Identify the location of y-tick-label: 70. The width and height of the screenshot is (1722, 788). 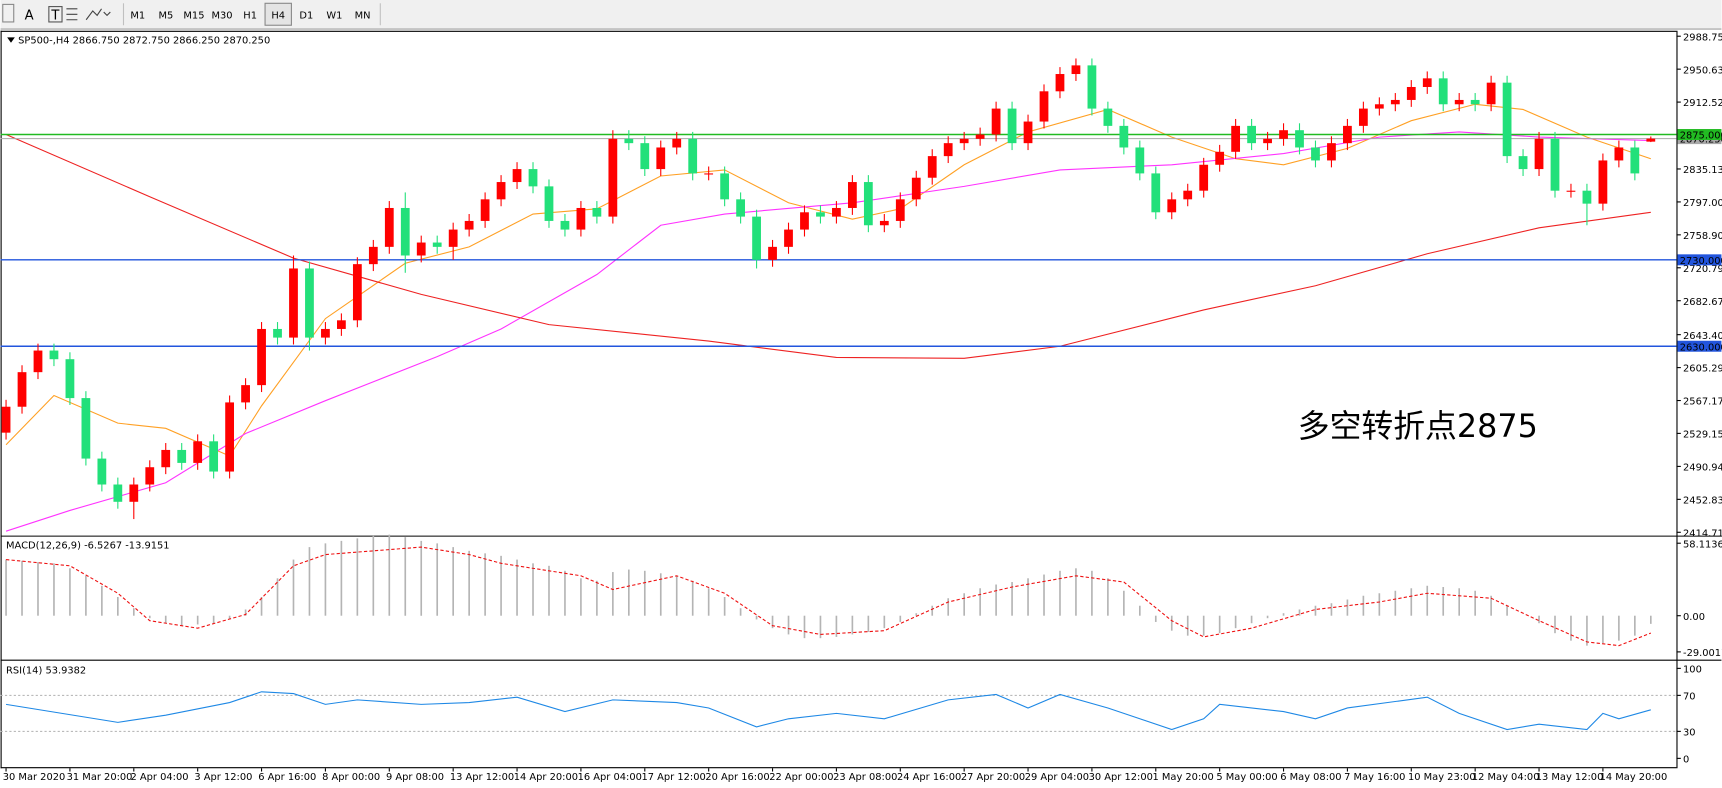
(1689, 696).